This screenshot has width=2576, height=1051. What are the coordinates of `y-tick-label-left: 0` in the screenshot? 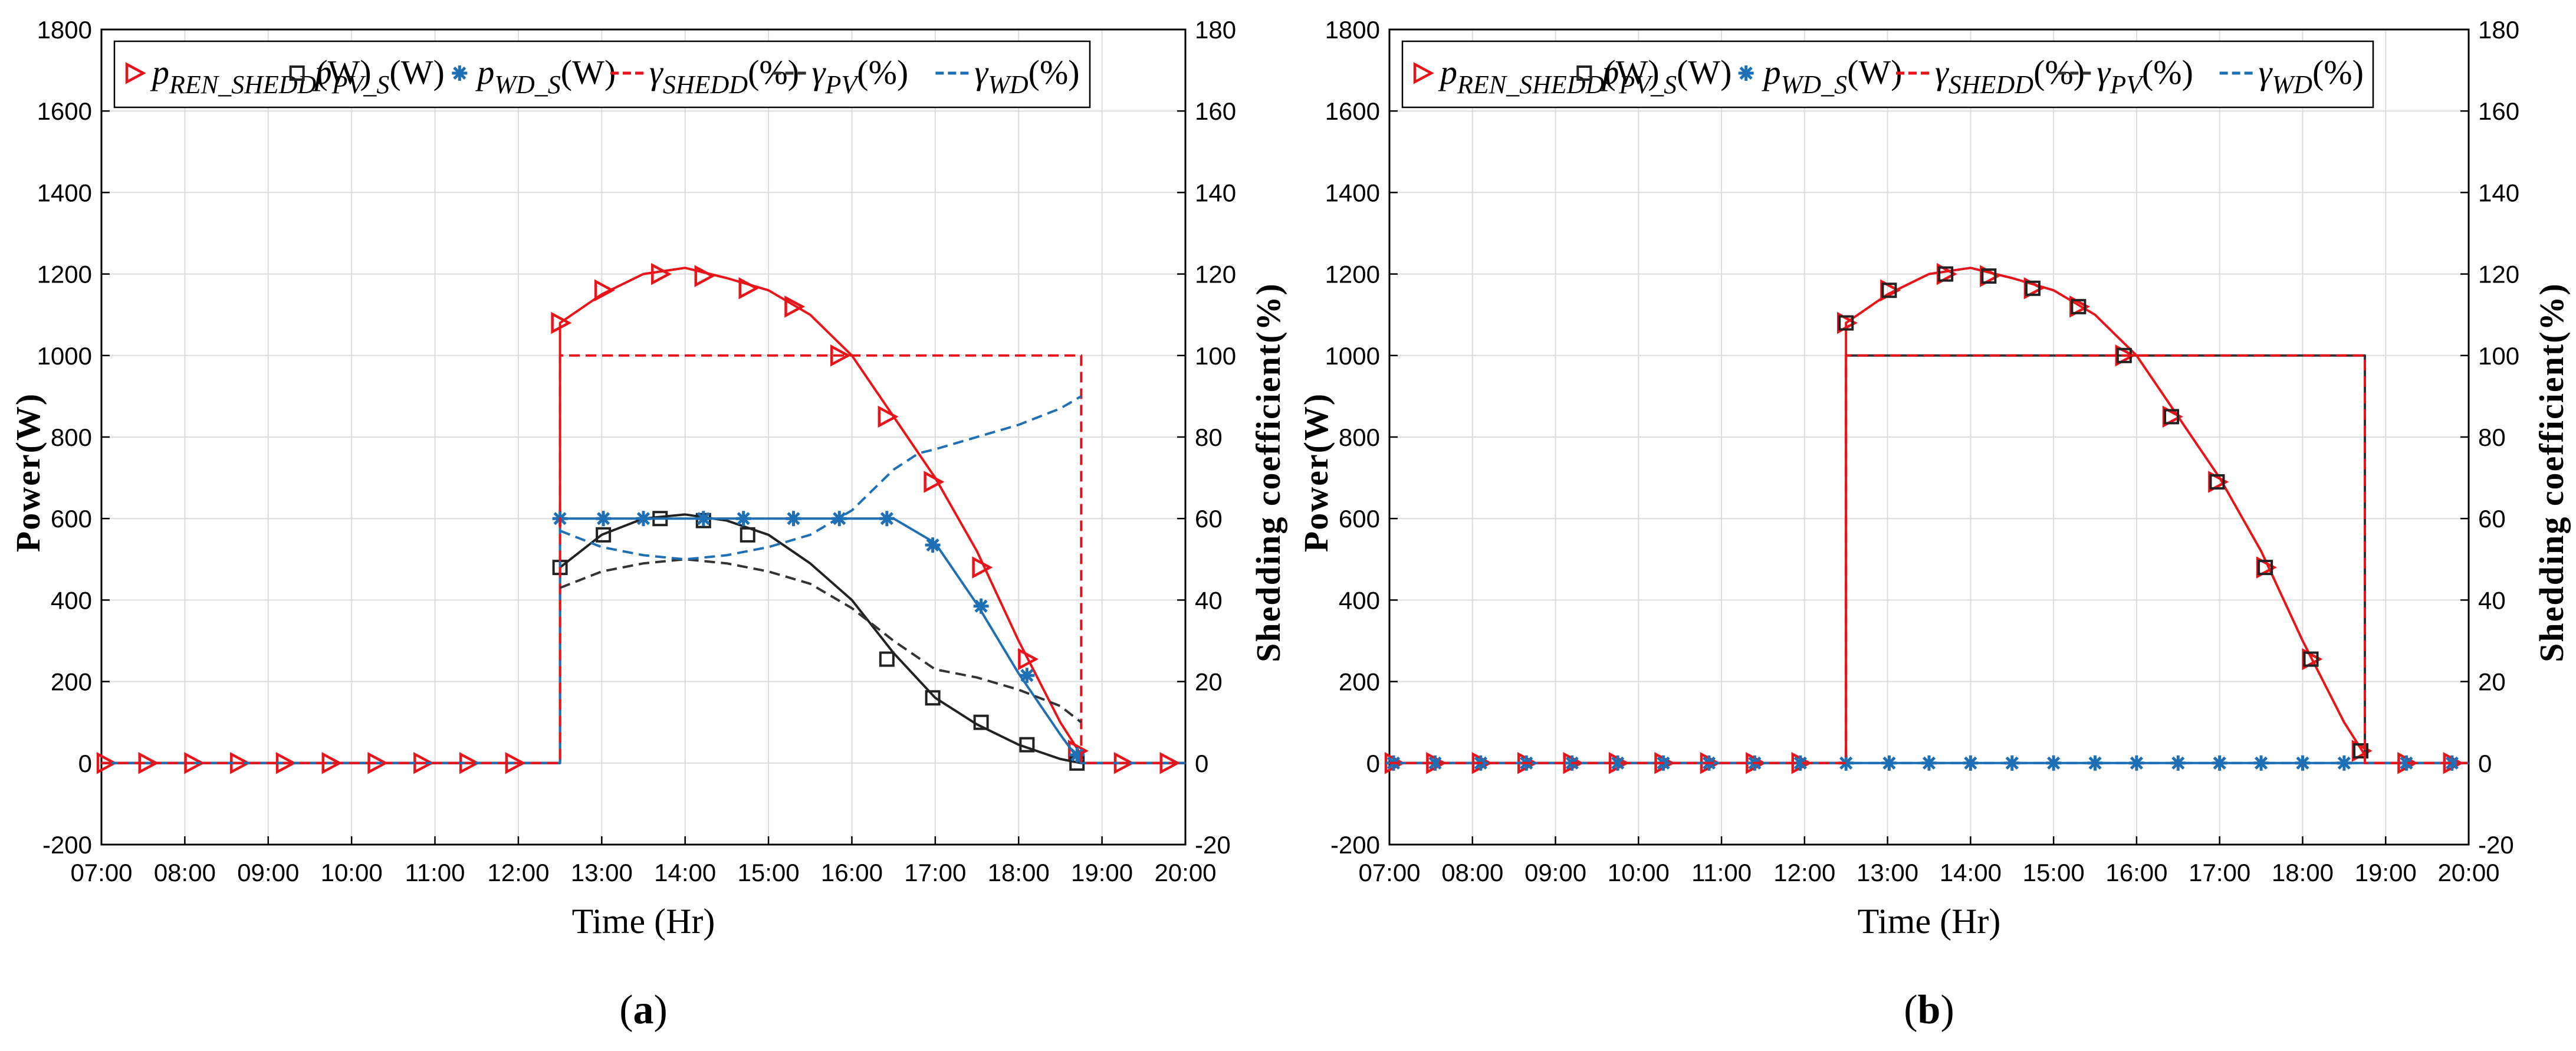 It's located at (1373, 764).